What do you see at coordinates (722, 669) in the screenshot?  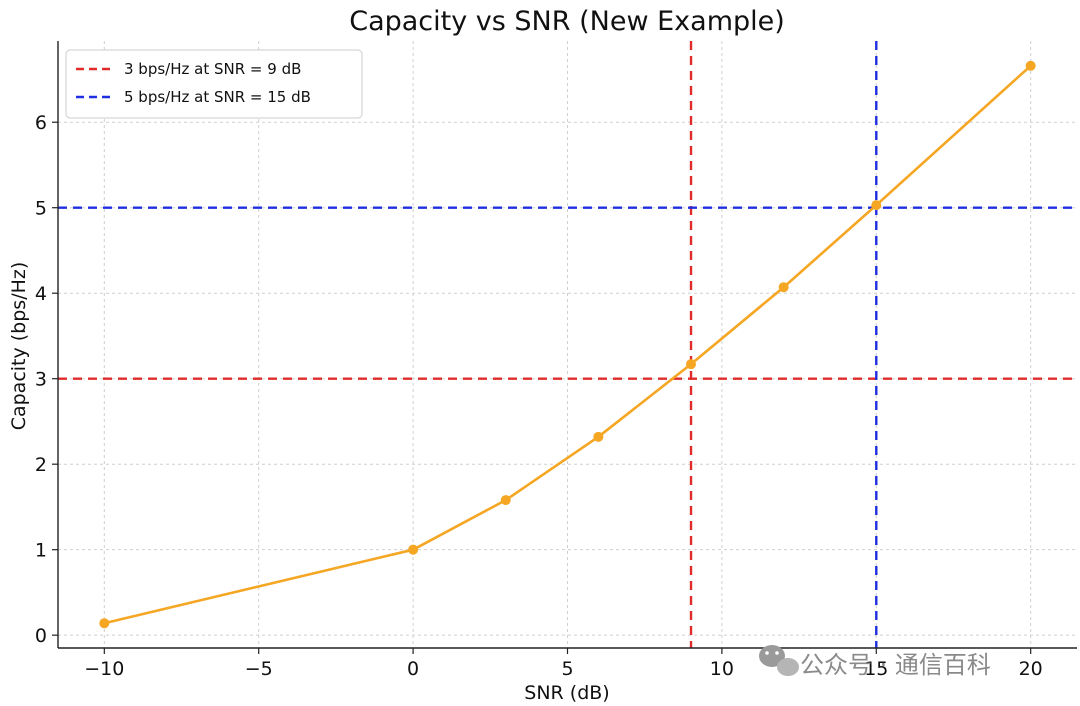 I see `x-tick-label: 10` at bounding box center [722, 669].